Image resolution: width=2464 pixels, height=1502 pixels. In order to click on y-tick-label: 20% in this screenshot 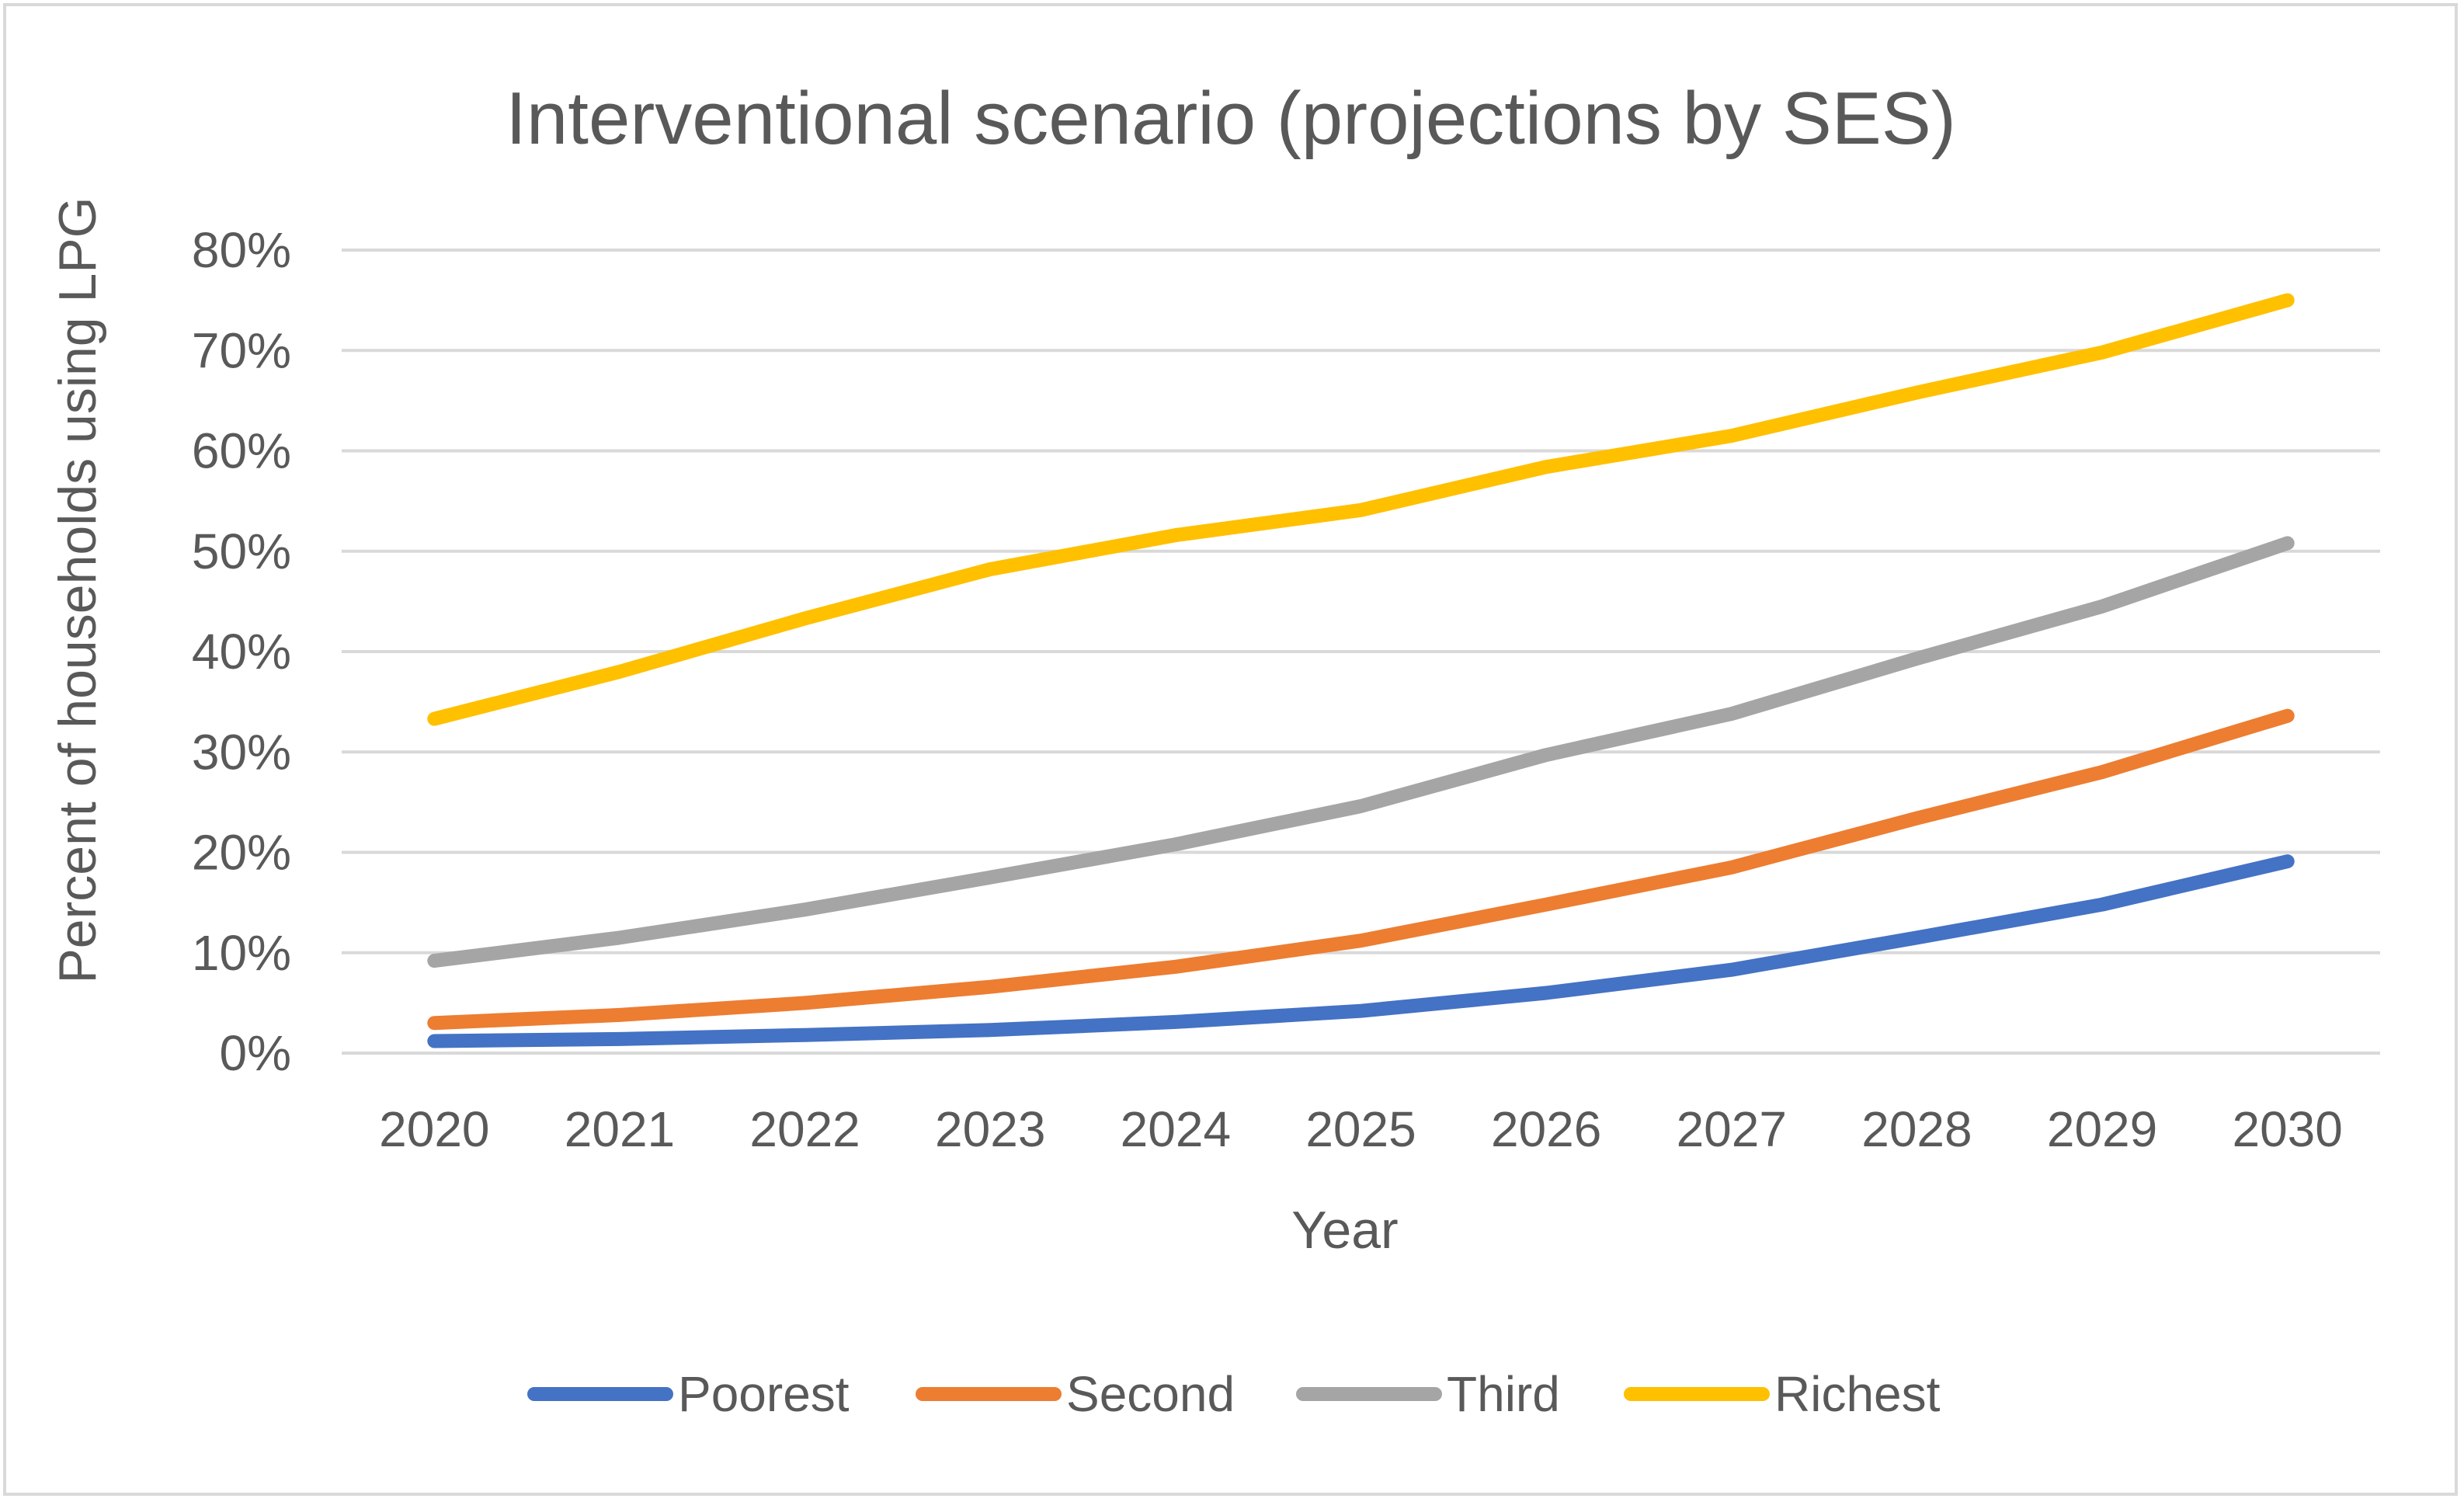, I will do `click(241, 853)`.